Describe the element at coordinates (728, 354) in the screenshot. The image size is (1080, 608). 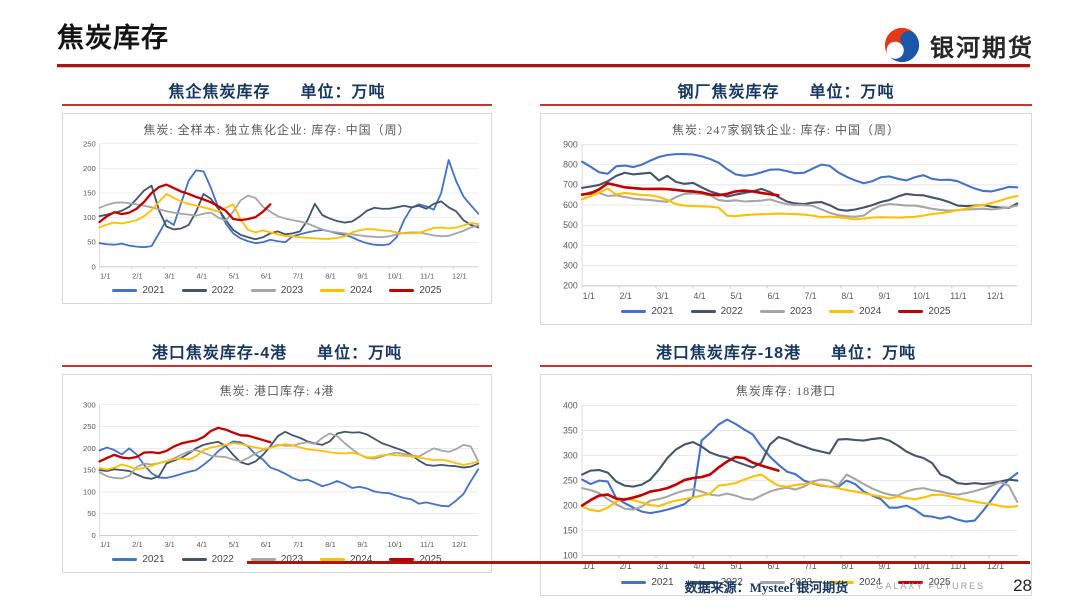
I see `section-title: 港口焦炭库存-18港` at that location.